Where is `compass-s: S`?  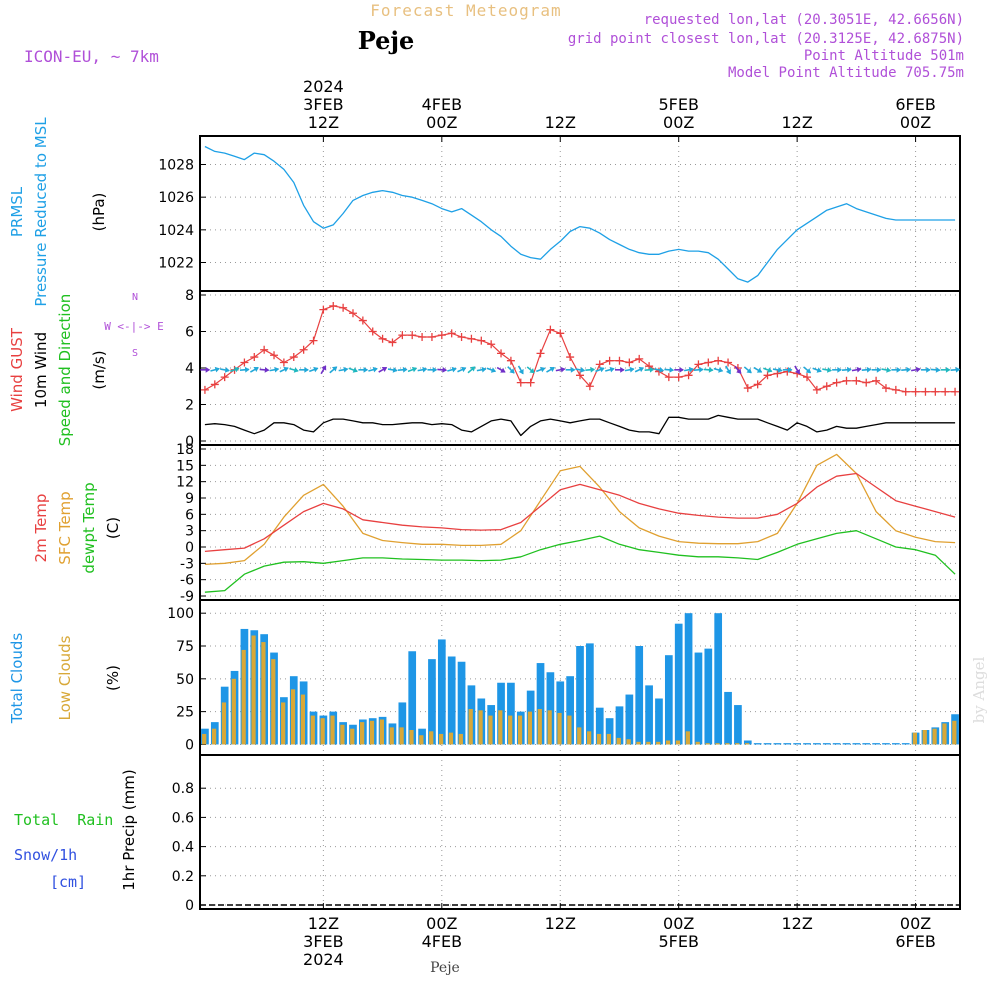 compass-s: S is located at coordinates (135, 353).